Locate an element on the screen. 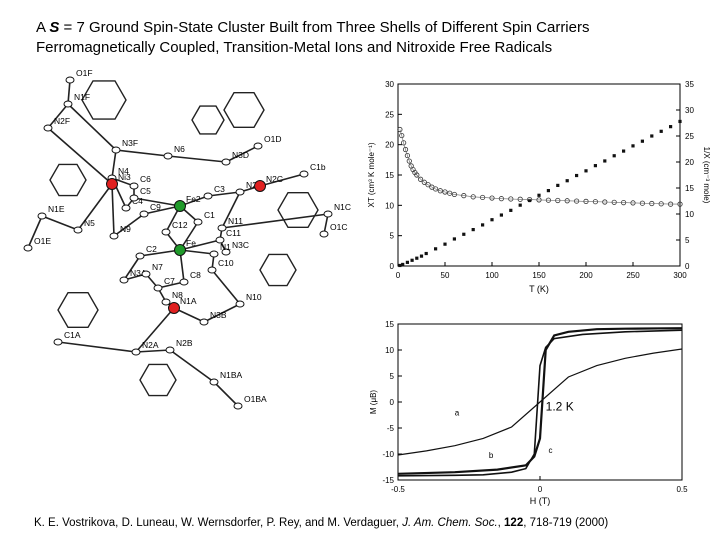 This screenshot has height=540, width=720. atom-label: N3D is located at coordinates (240, 155).